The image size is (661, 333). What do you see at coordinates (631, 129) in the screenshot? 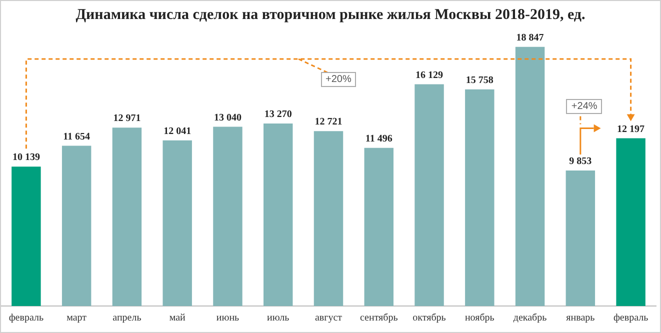
I see `data-label: 12 197` at bounding box center [631, 129].